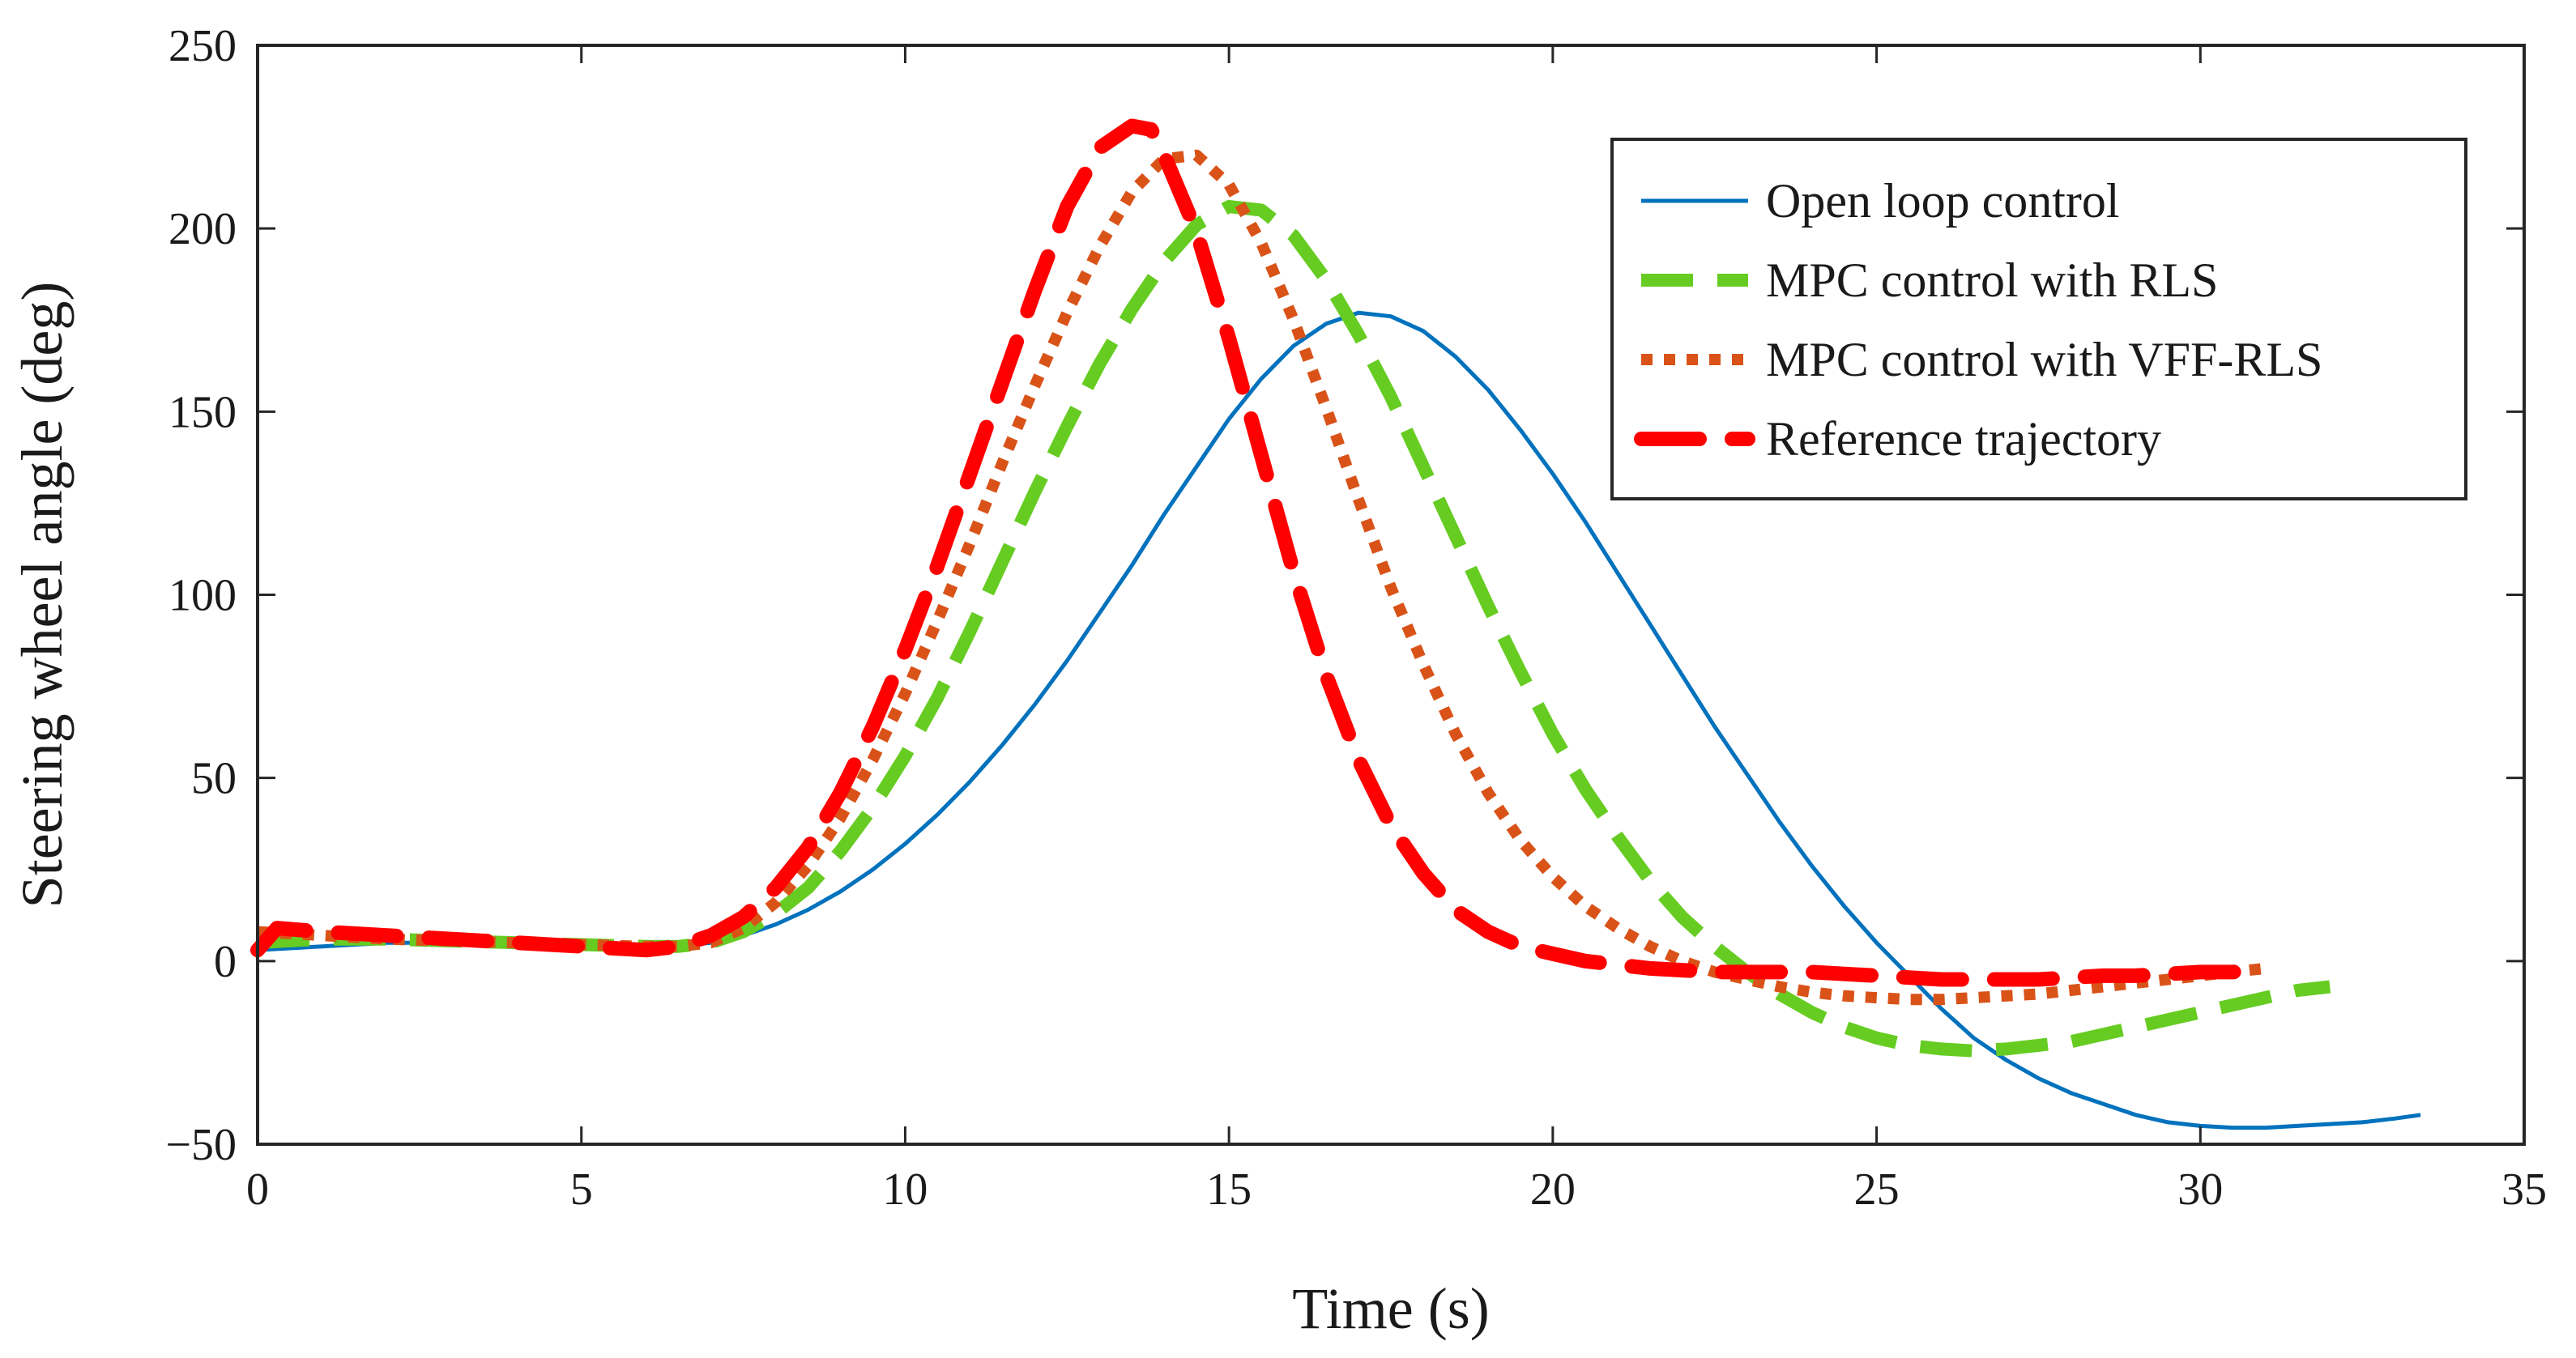 This screenshot has height=1358, width=2576. I want to click on y-tick-label: 200, so click(203, 229).